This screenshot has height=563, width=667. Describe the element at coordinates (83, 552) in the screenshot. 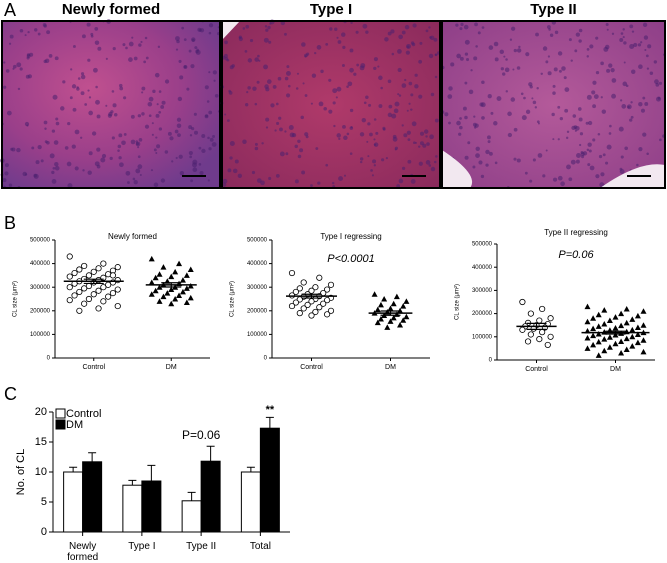

I see `x-tick-label: Newly formed` at that location.